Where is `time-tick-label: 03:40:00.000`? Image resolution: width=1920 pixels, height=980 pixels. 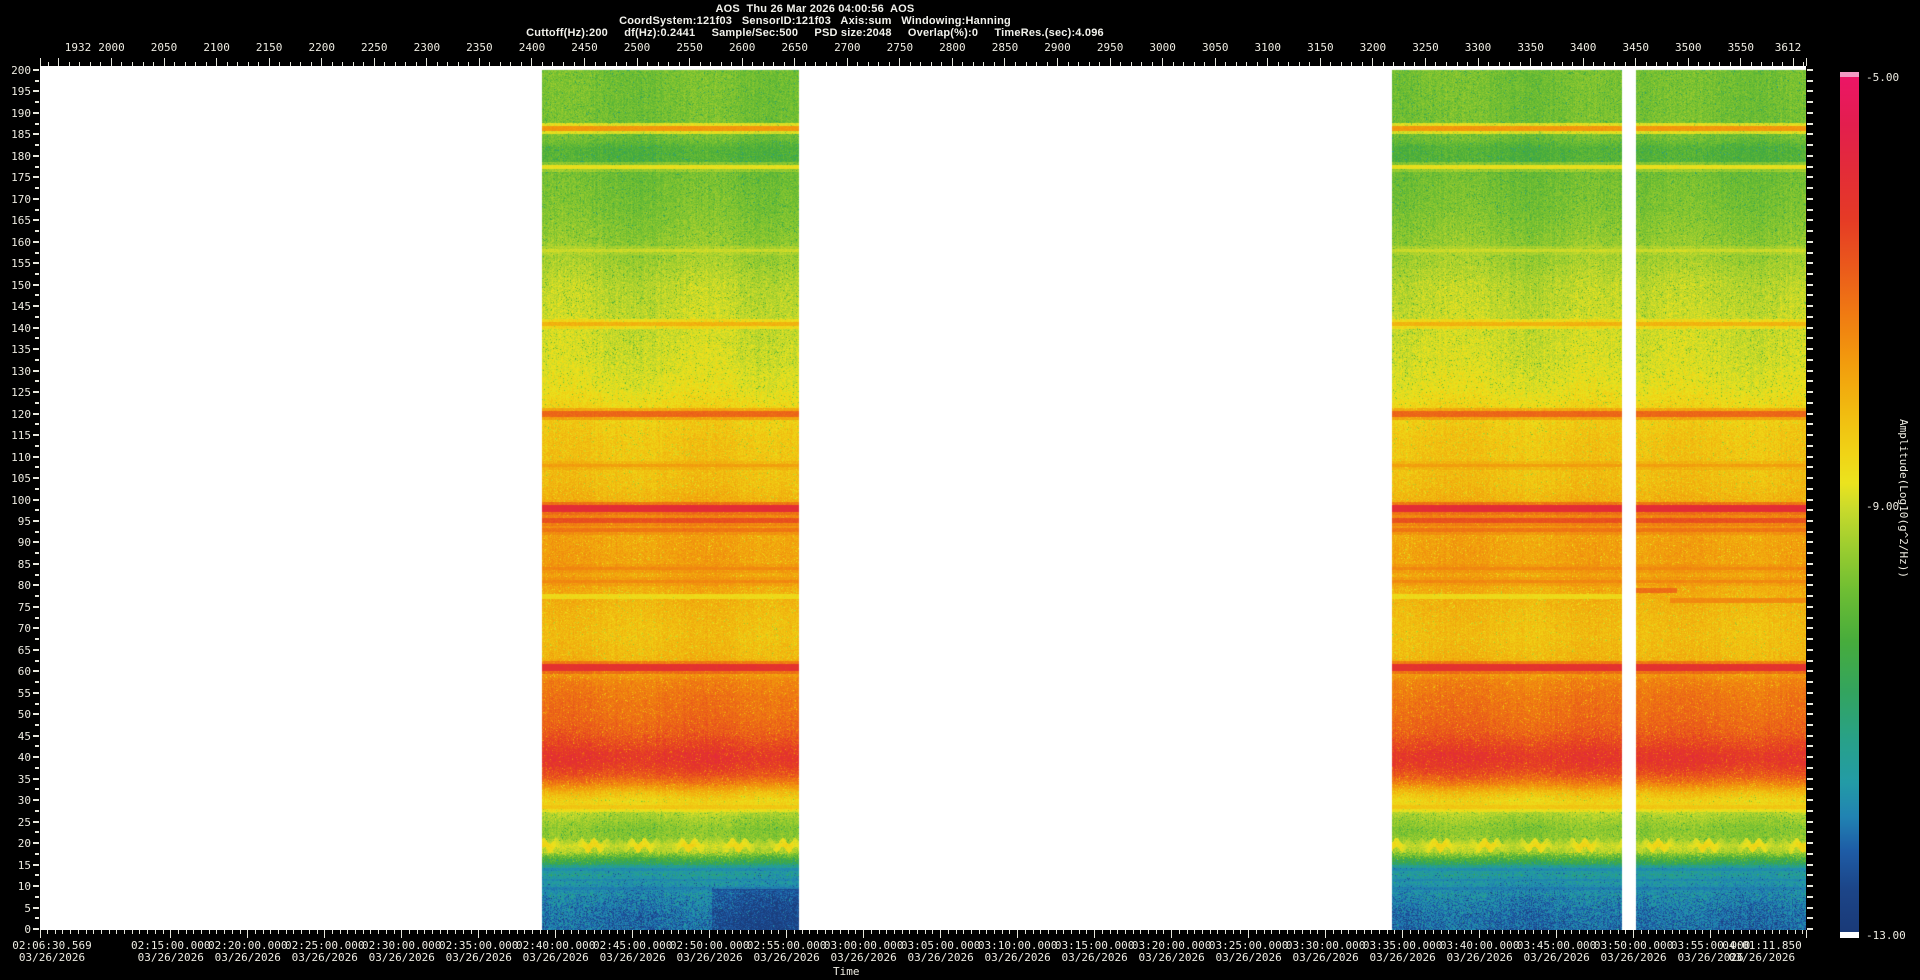 time-tick-label: 03:40:00.000 is located at coordinates (1479, 945).